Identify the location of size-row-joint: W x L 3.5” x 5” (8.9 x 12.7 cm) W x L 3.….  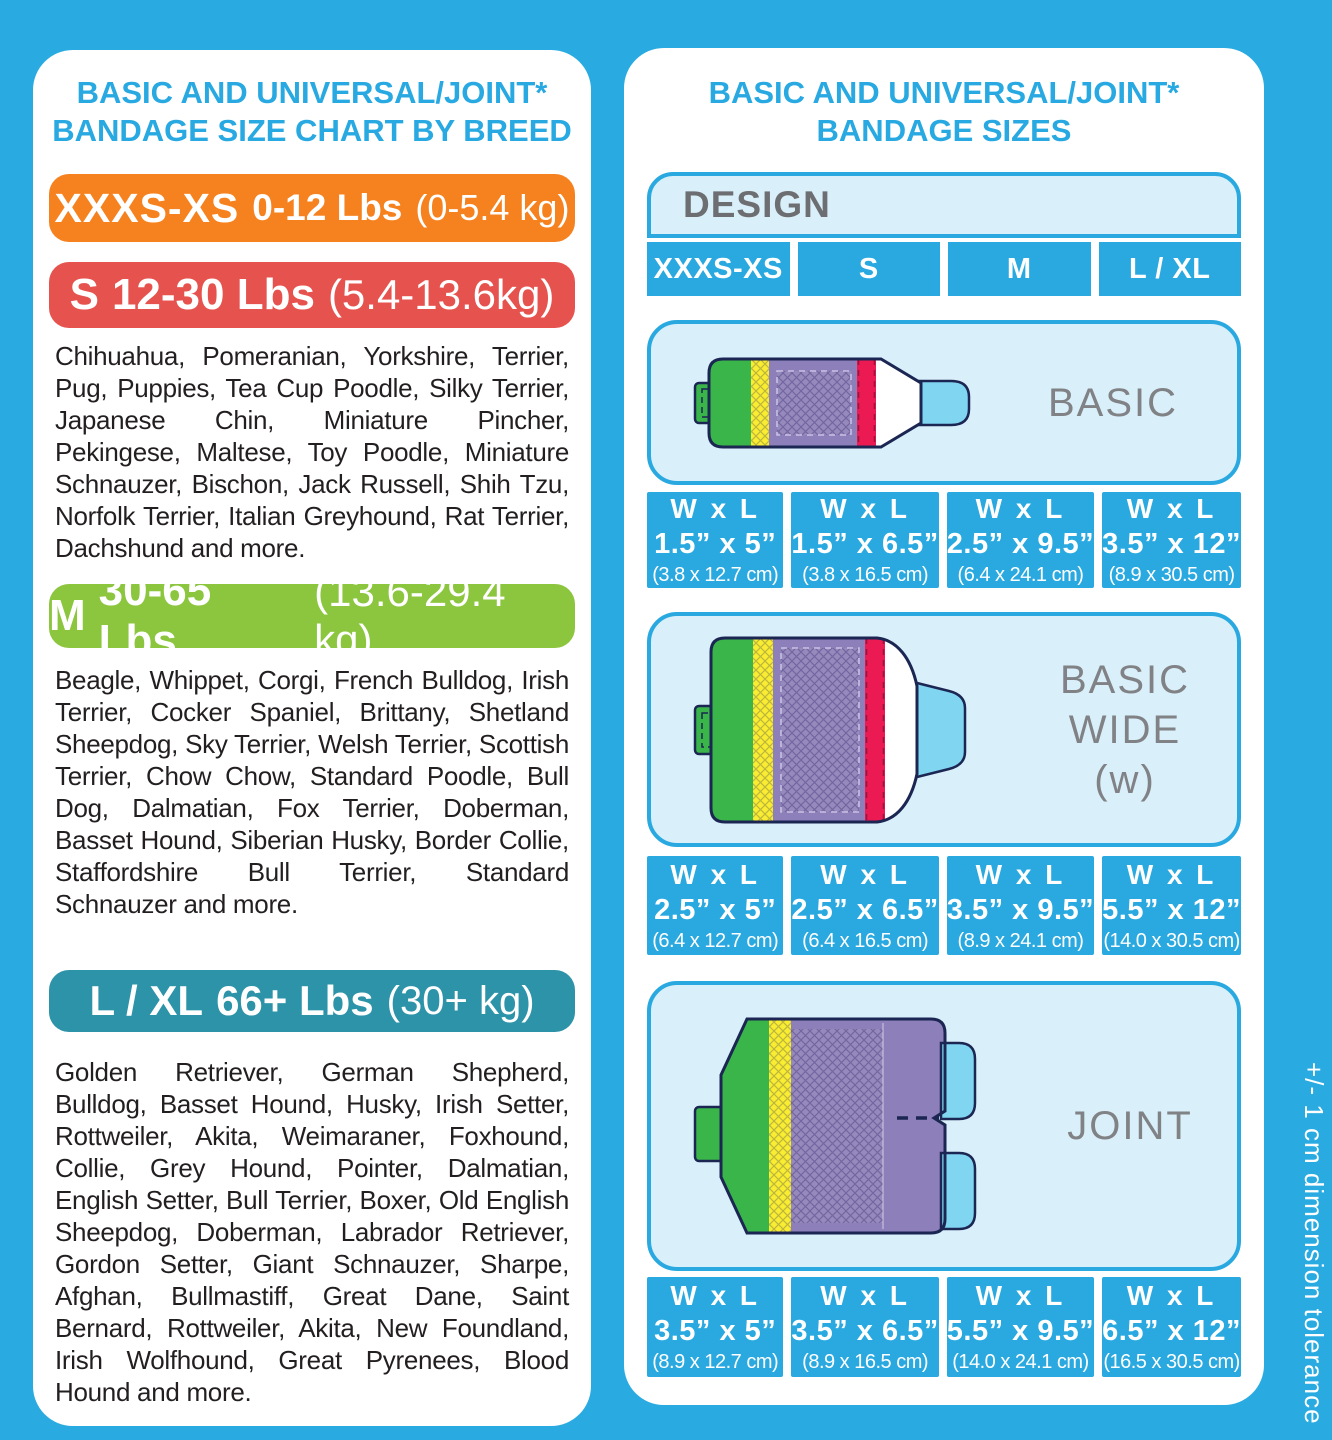
(944, 1327).